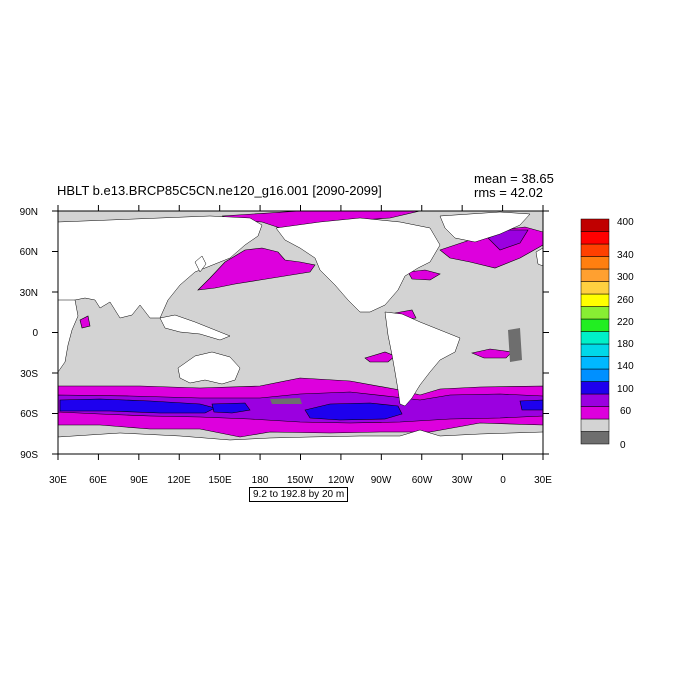 The height and width of the screenshot is (675, 675). What do you see at coordinates (68, 336) in the screenshot?
I see `land-africa` at bounding box center [68, 336].